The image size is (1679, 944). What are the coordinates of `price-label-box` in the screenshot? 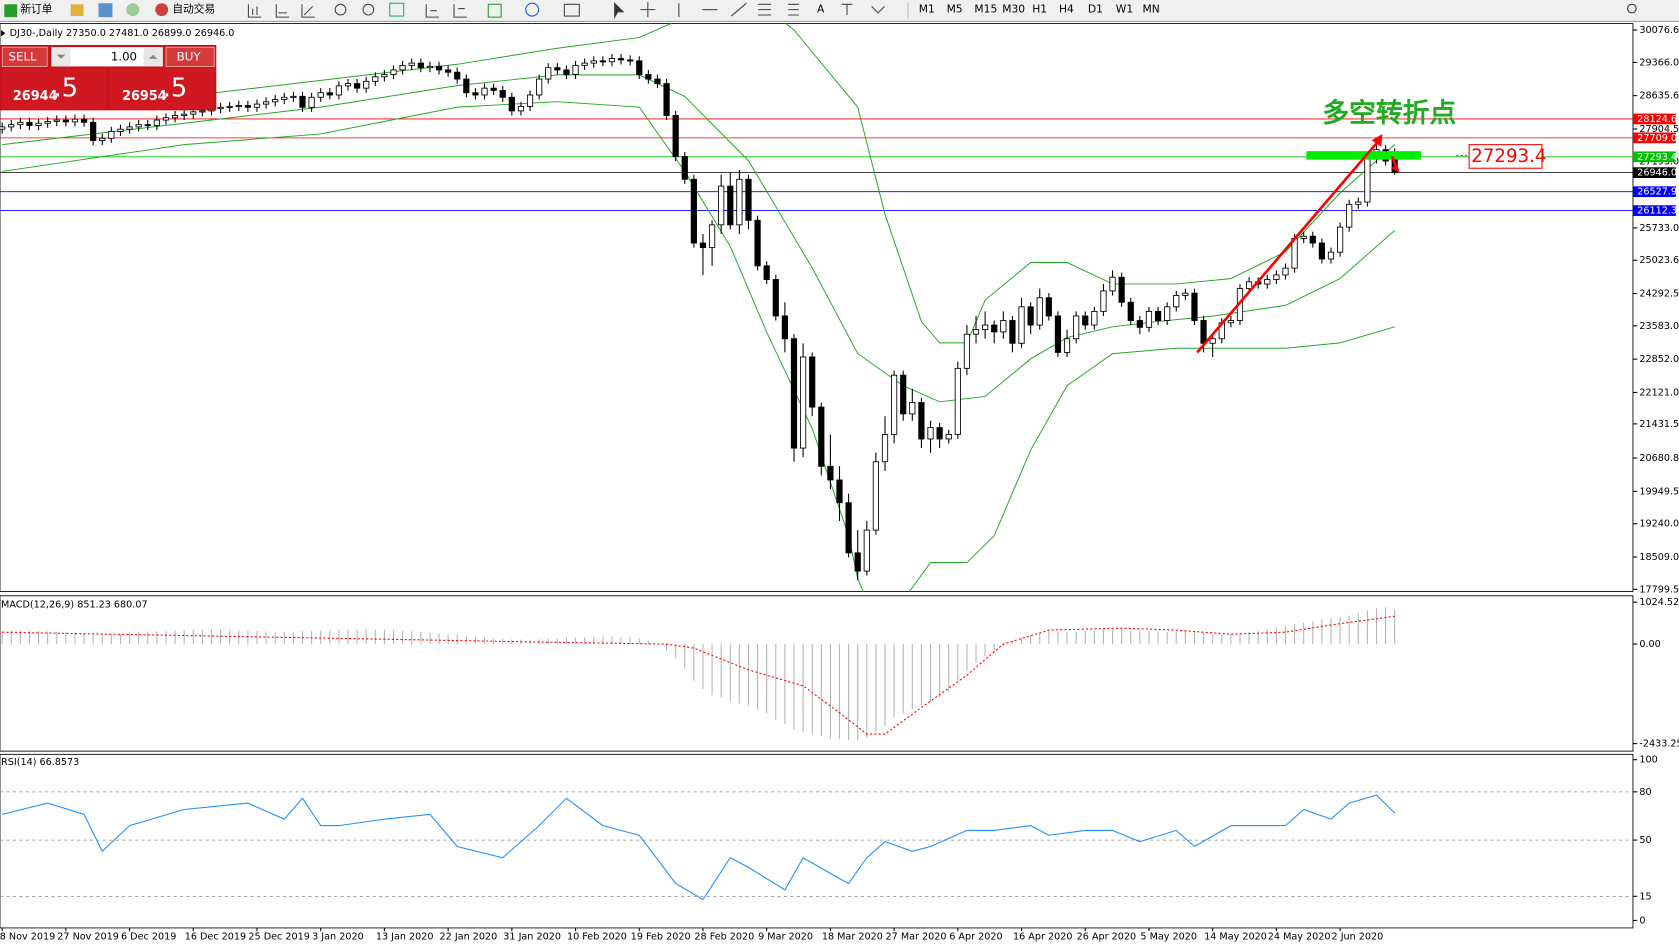 It's located at (1505, 156).